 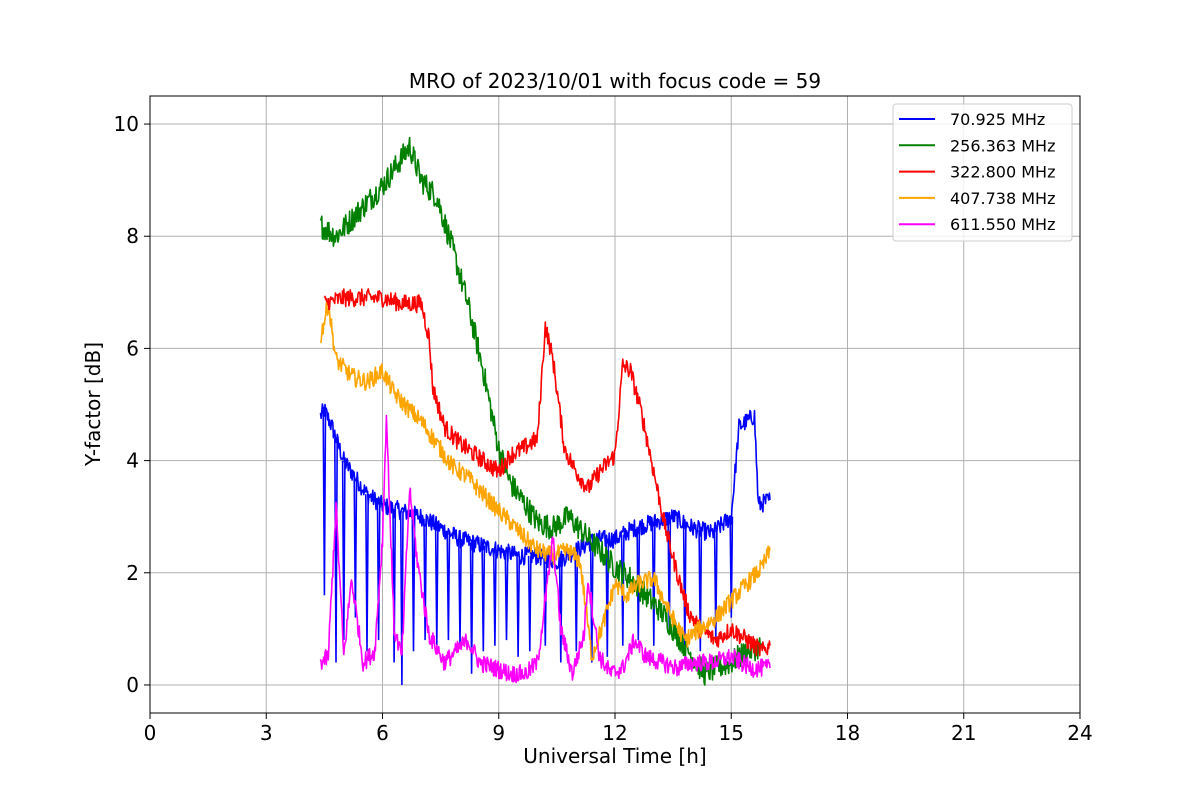 I want to click on y-tick-label: 8, so click(x=132, y=236).